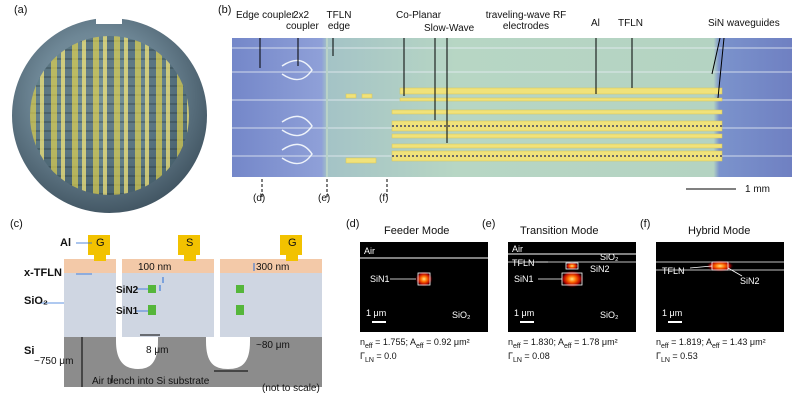 The width and height of the screenshot is (800, 400). What do you see at coordinates (292, 243) in the screenshot?
I see `electrode-g-right: G` at bounding box center [292, 243].